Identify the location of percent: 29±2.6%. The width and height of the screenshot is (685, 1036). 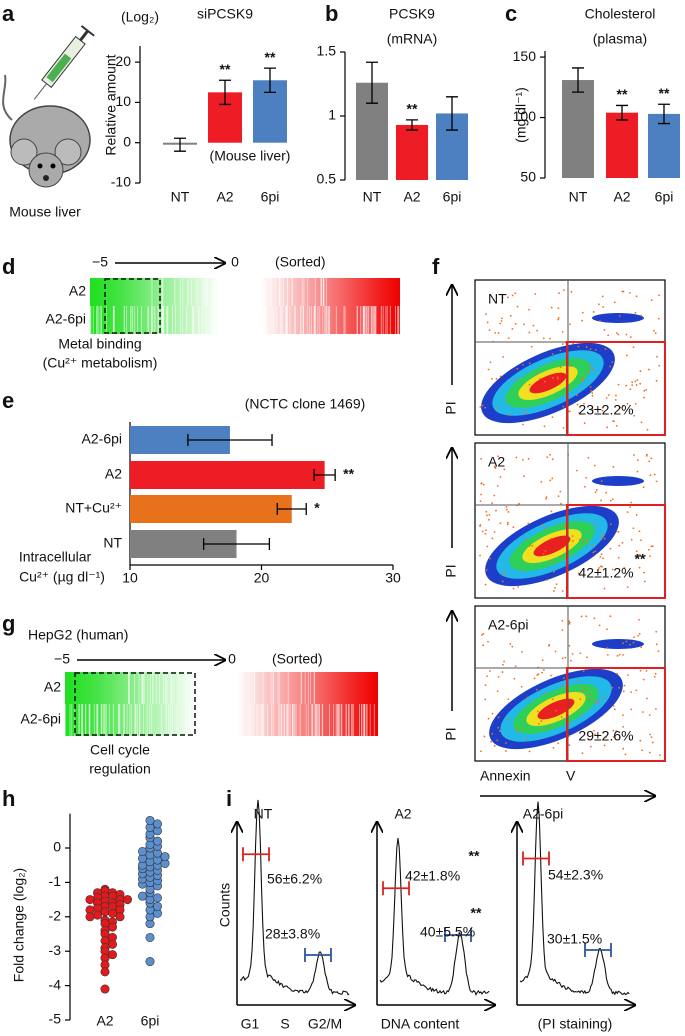
(605, 736).